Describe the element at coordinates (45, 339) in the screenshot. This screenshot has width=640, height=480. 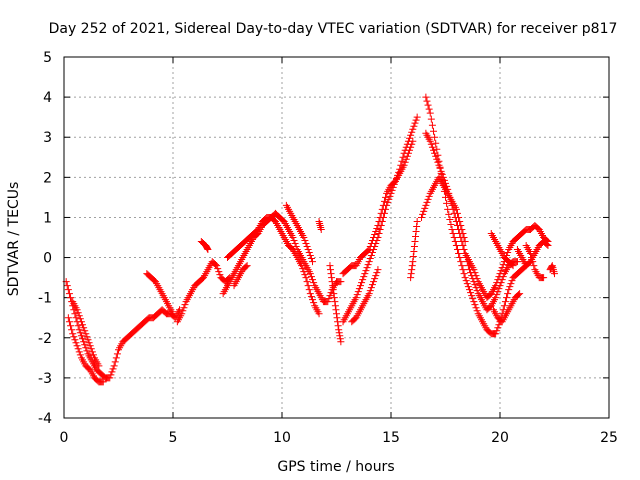
I see `y-tick-label: -2` at that location.